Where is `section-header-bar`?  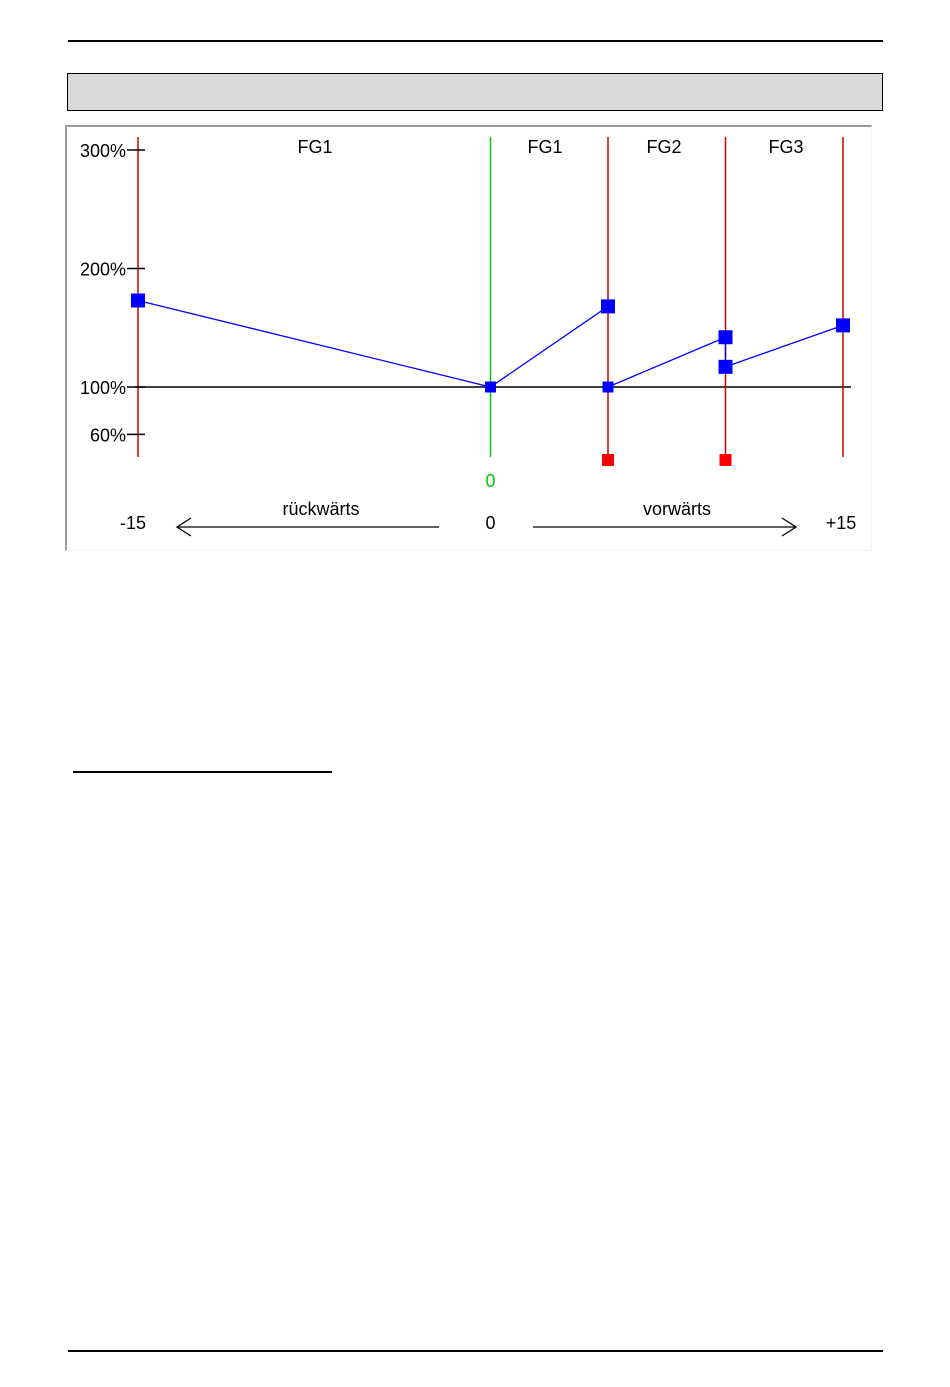 section-header-bar is located at coordinates (475, 92).